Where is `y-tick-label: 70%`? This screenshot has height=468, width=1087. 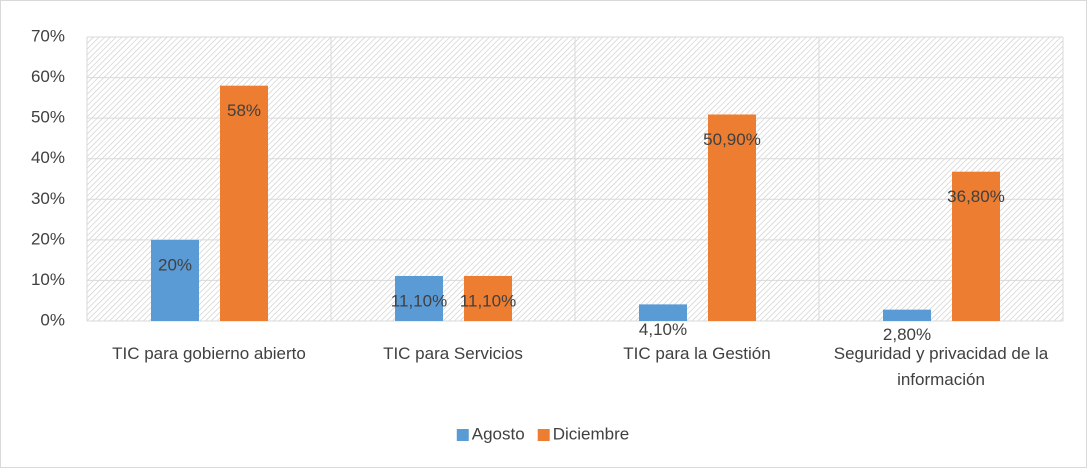
y-tick-label: 70% is located at coordinates (48, 35).